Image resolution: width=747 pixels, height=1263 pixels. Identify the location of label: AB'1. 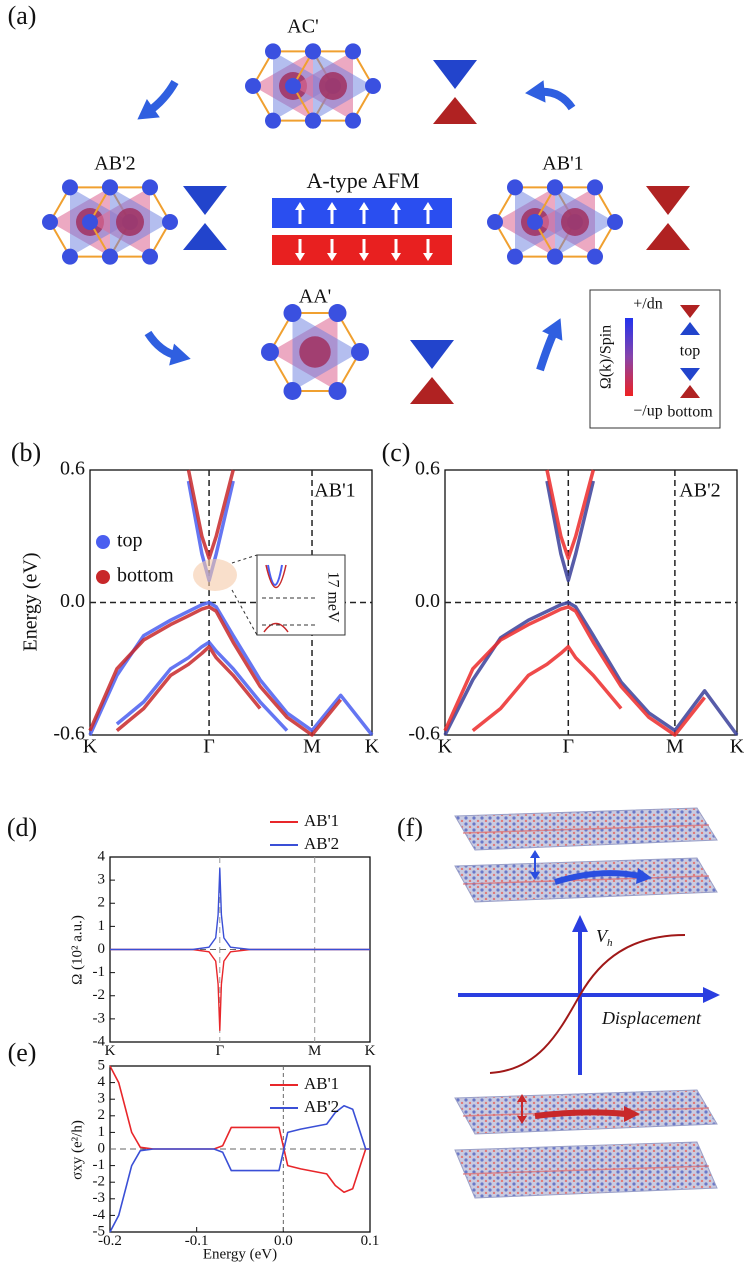
(562, 164).